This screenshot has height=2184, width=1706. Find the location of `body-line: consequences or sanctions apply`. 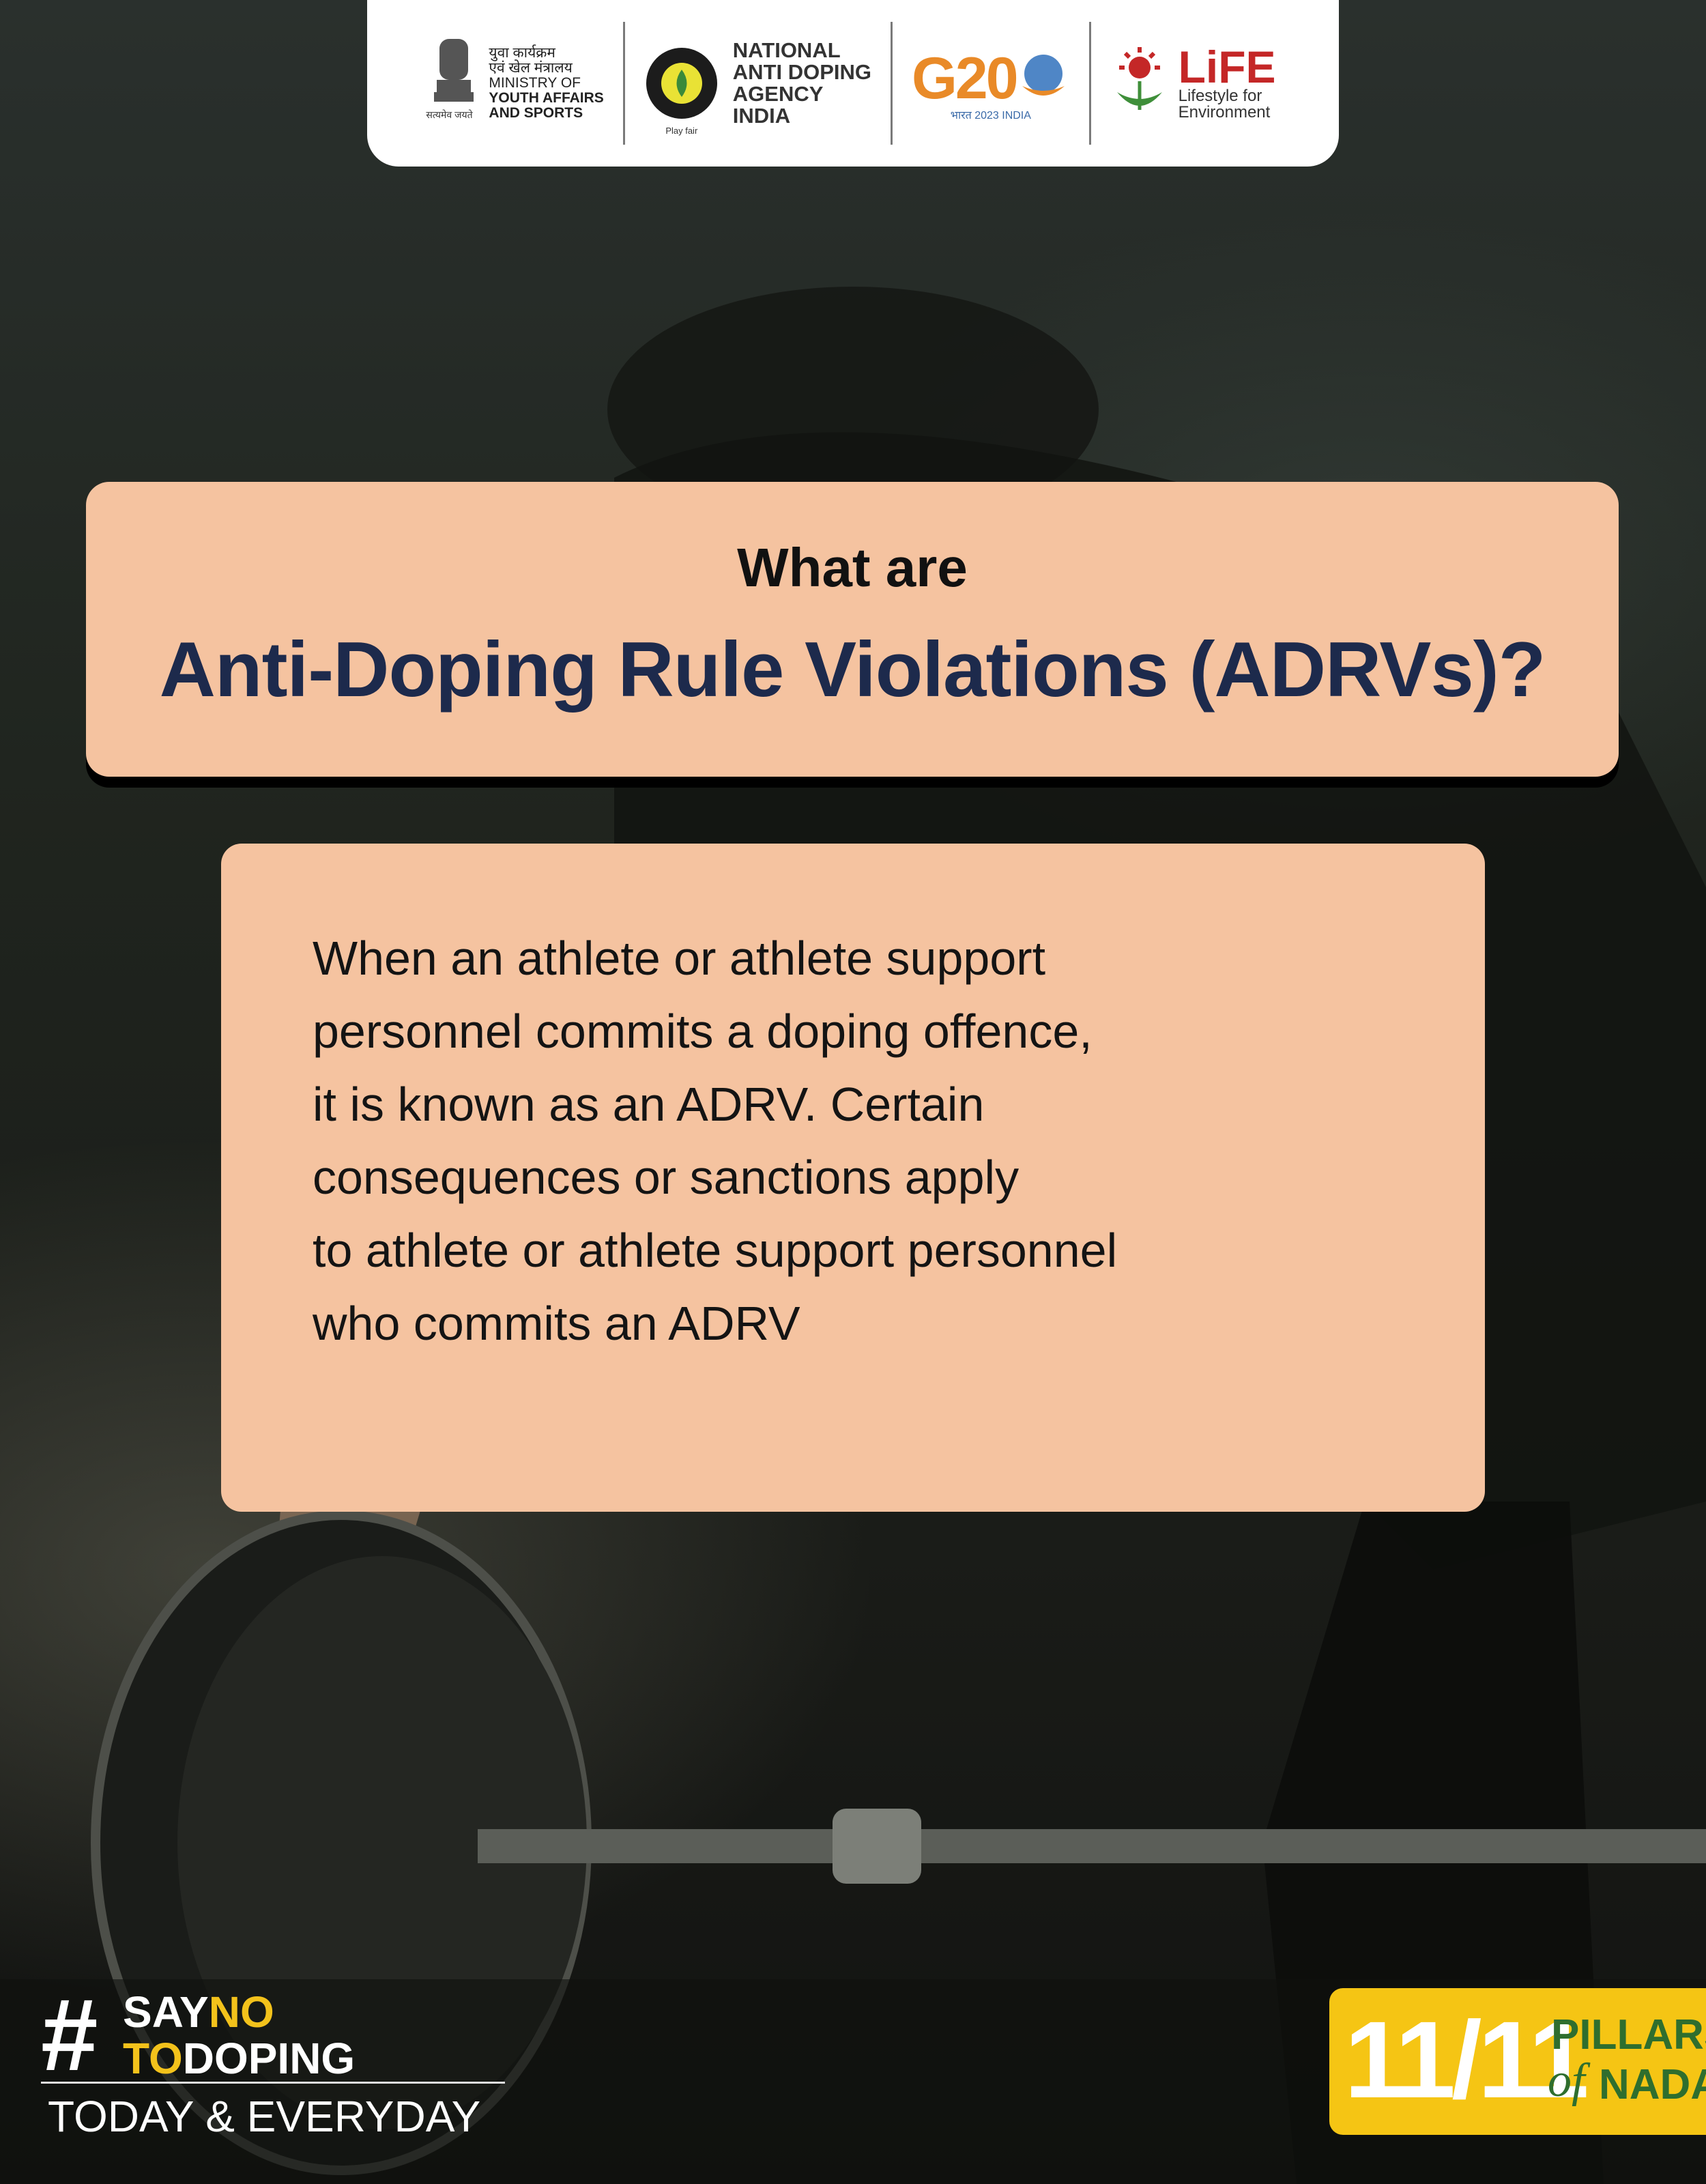

body-line: consequences or sanctions apply is located at coordinates (666, 1177).